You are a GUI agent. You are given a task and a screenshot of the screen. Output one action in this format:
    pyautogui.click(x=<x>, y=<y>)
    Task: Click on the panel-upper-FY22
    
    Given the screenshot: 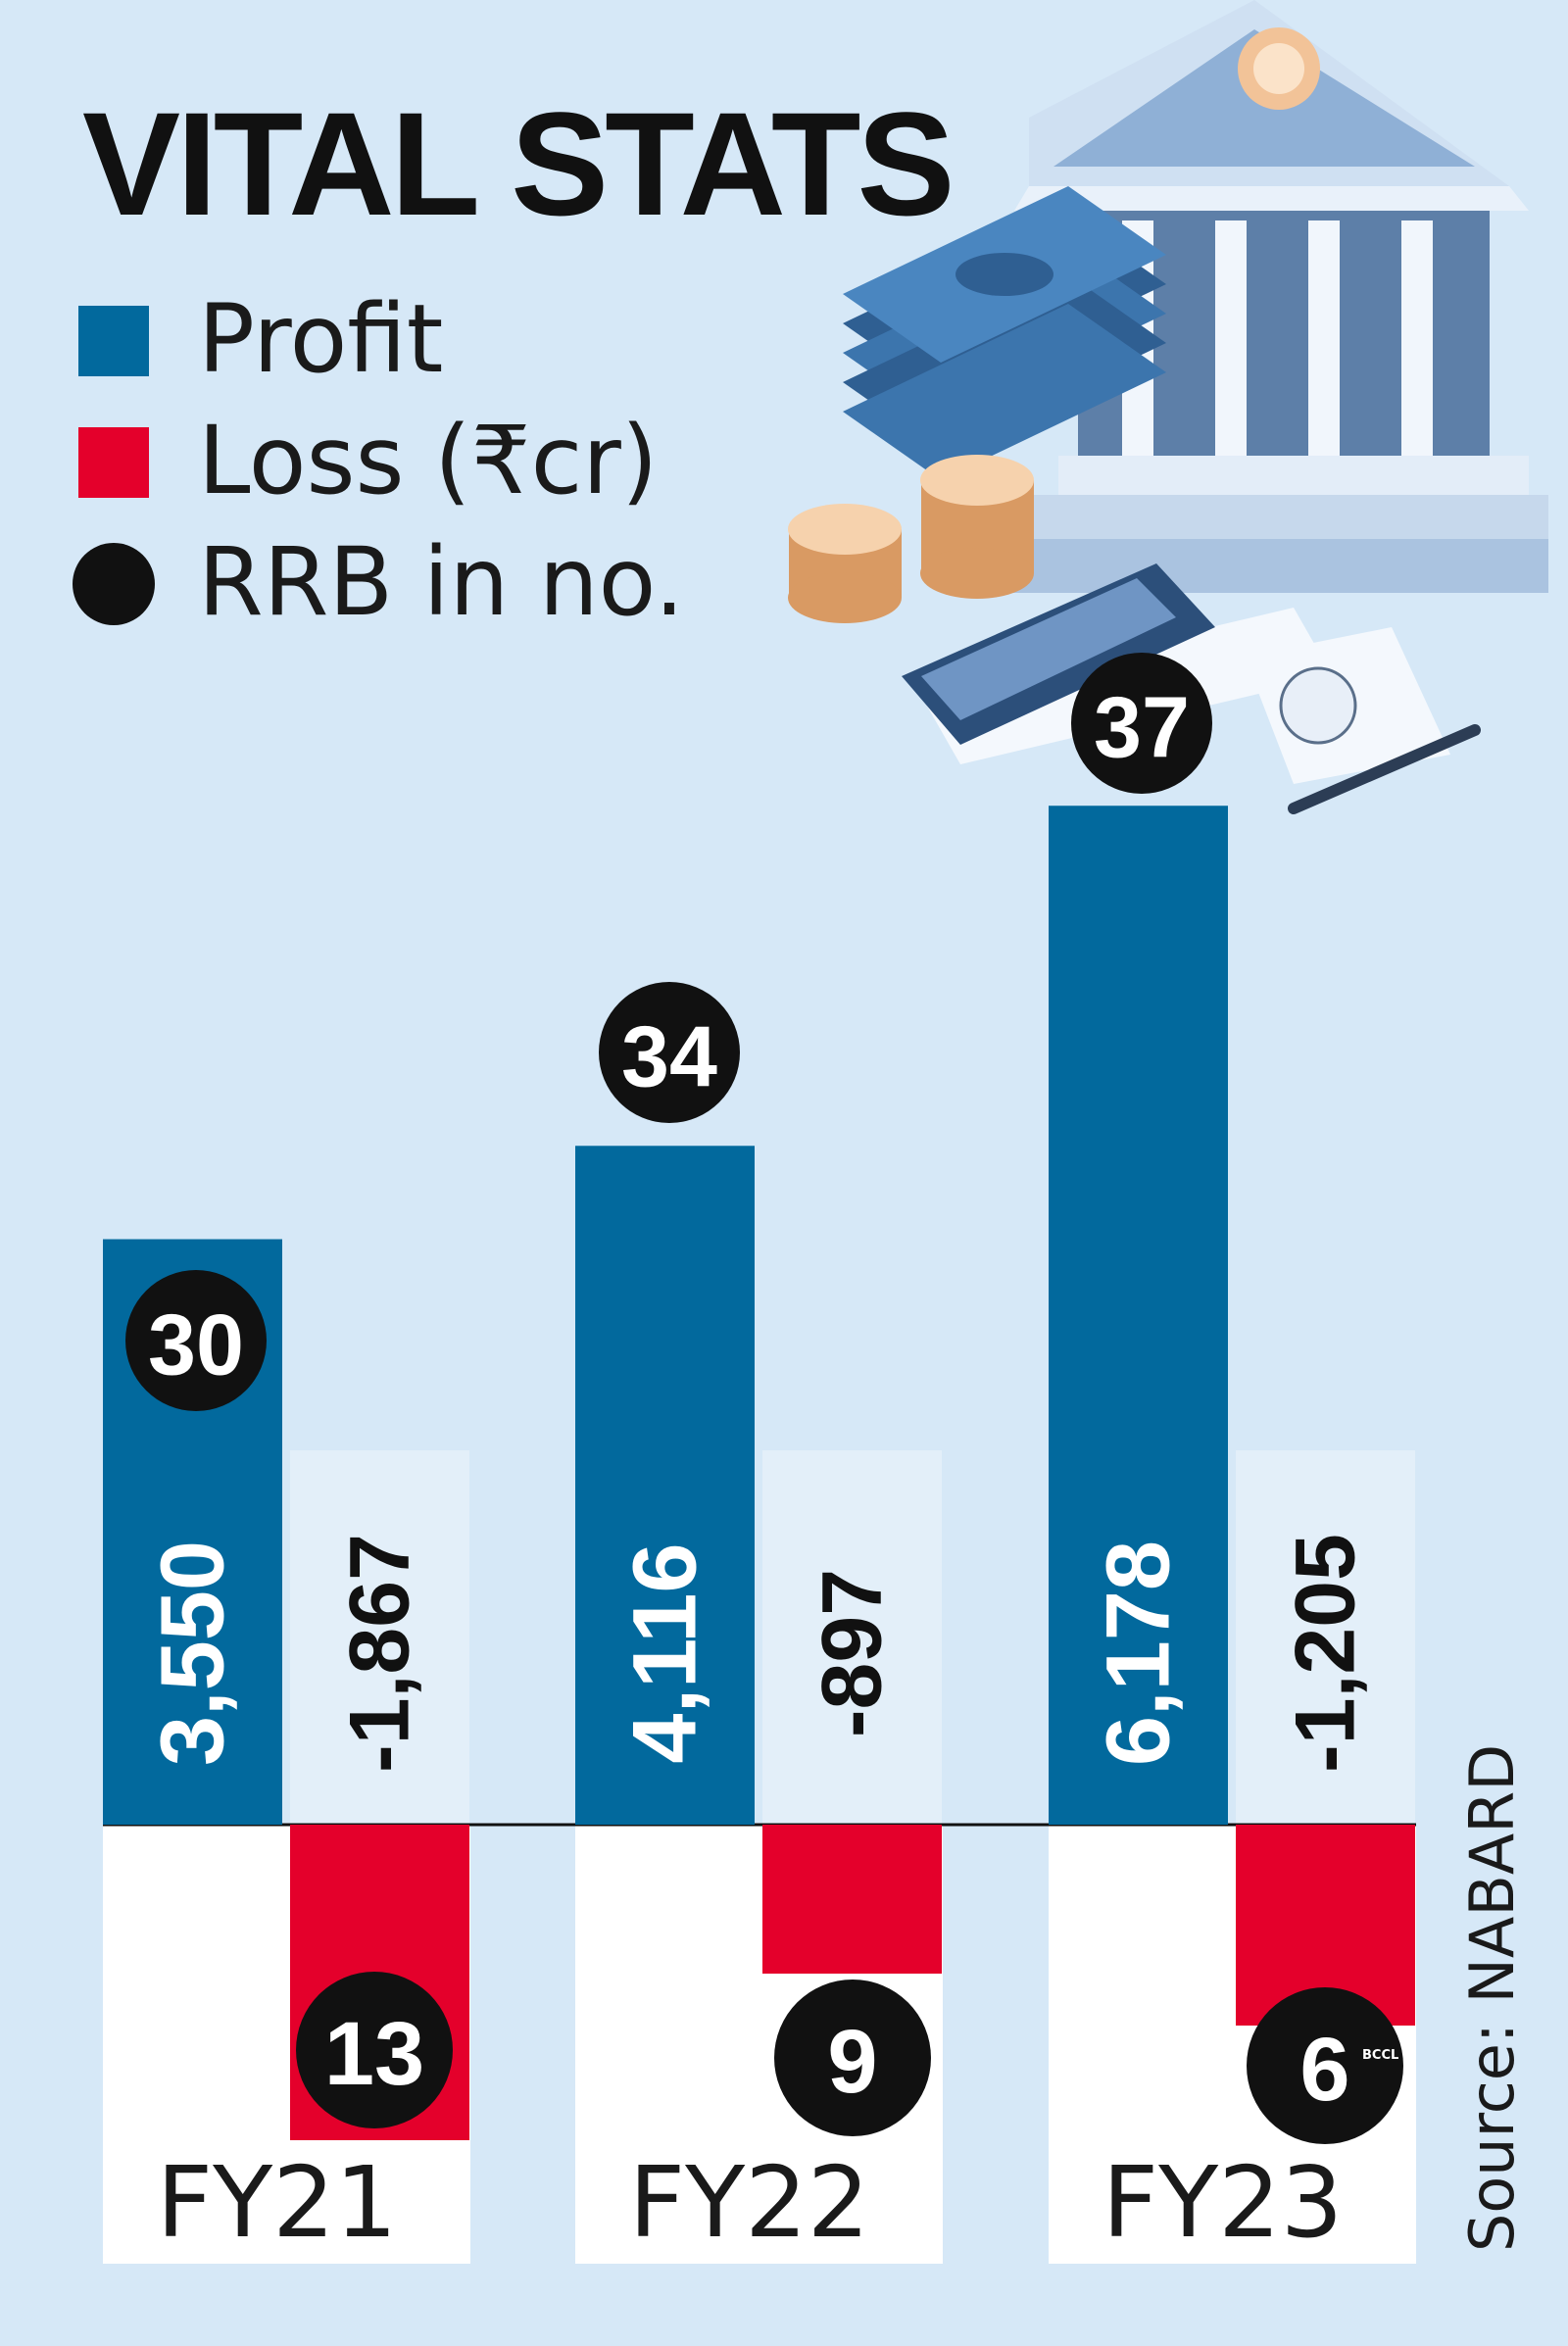 What is the action you would take?
    pyautogui.click(x=852, y=1637)
    